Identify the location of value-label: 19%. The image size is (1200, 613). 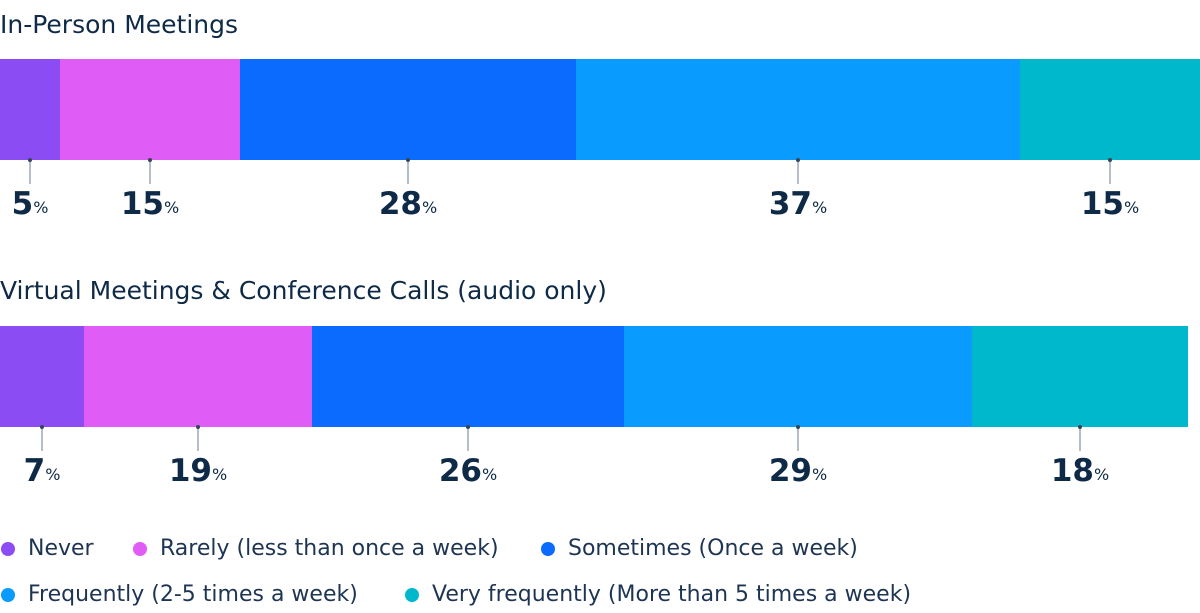
(198, 471).